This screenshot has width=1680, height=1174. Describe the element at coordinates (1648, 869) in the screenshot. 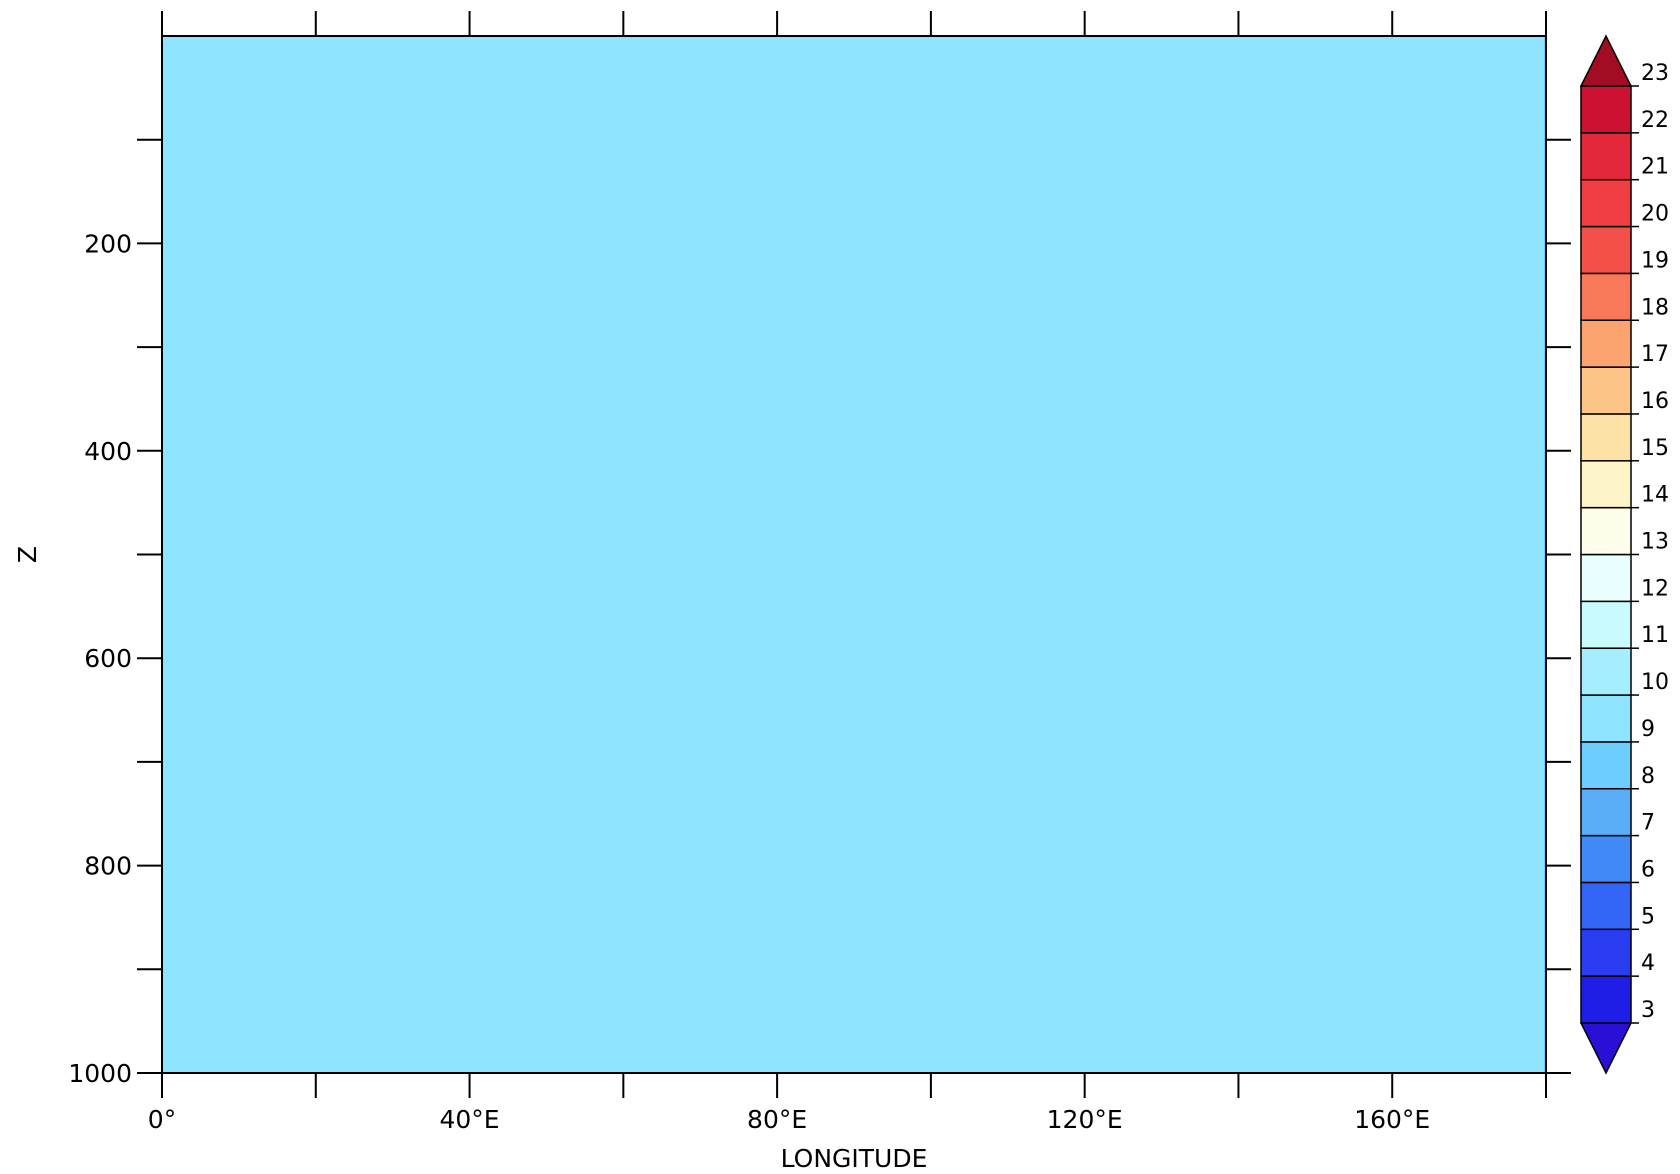

I see `colorbar-label: 6` at that location.